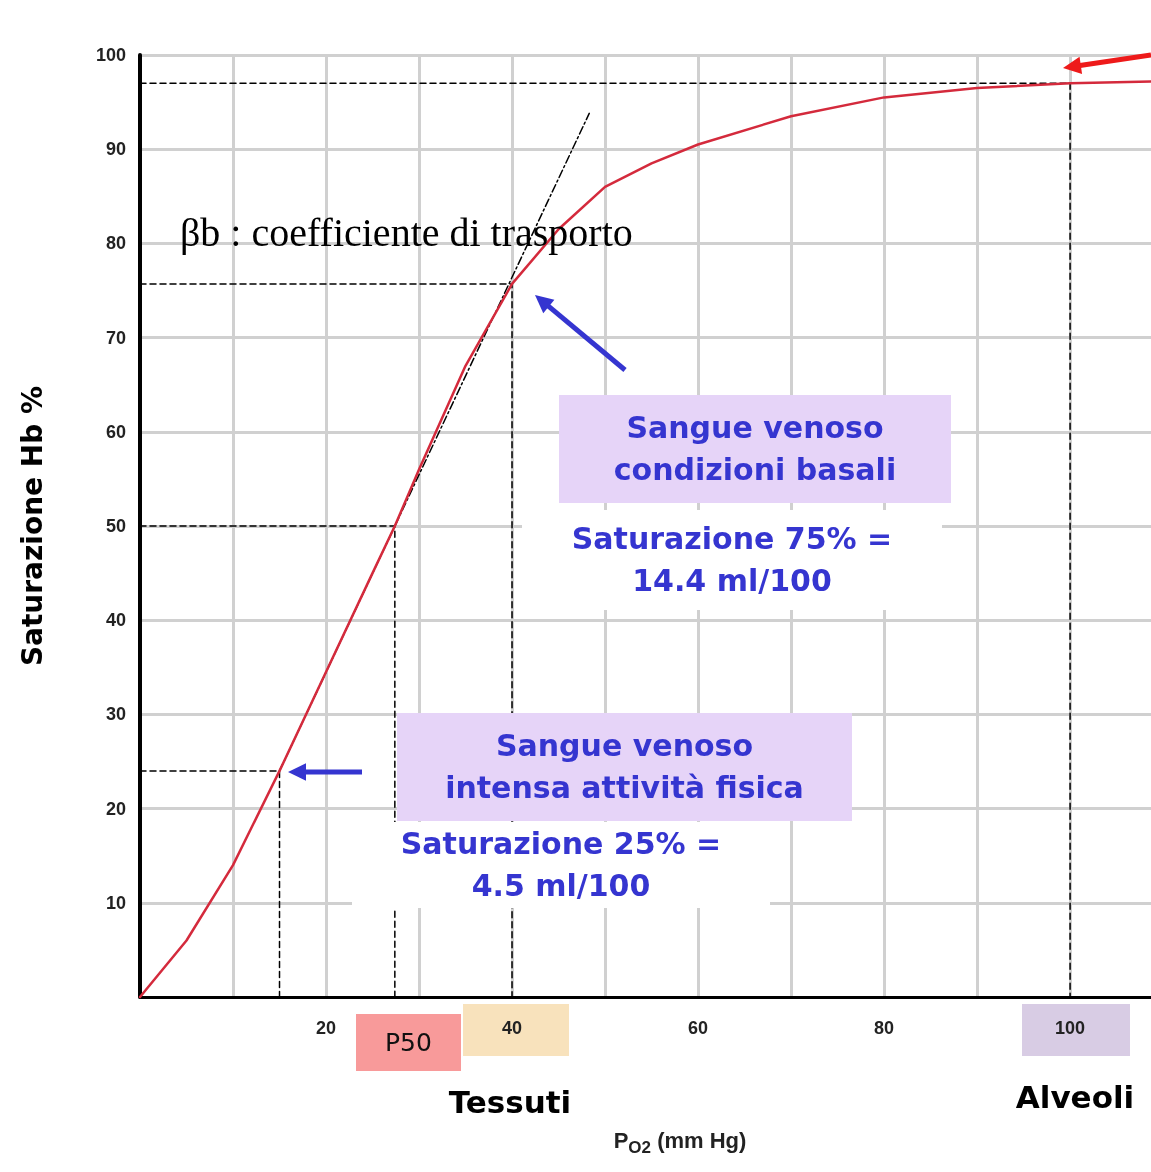  I want to click on text-box: Sangue venoso condizioni basali, so click(755, 449).